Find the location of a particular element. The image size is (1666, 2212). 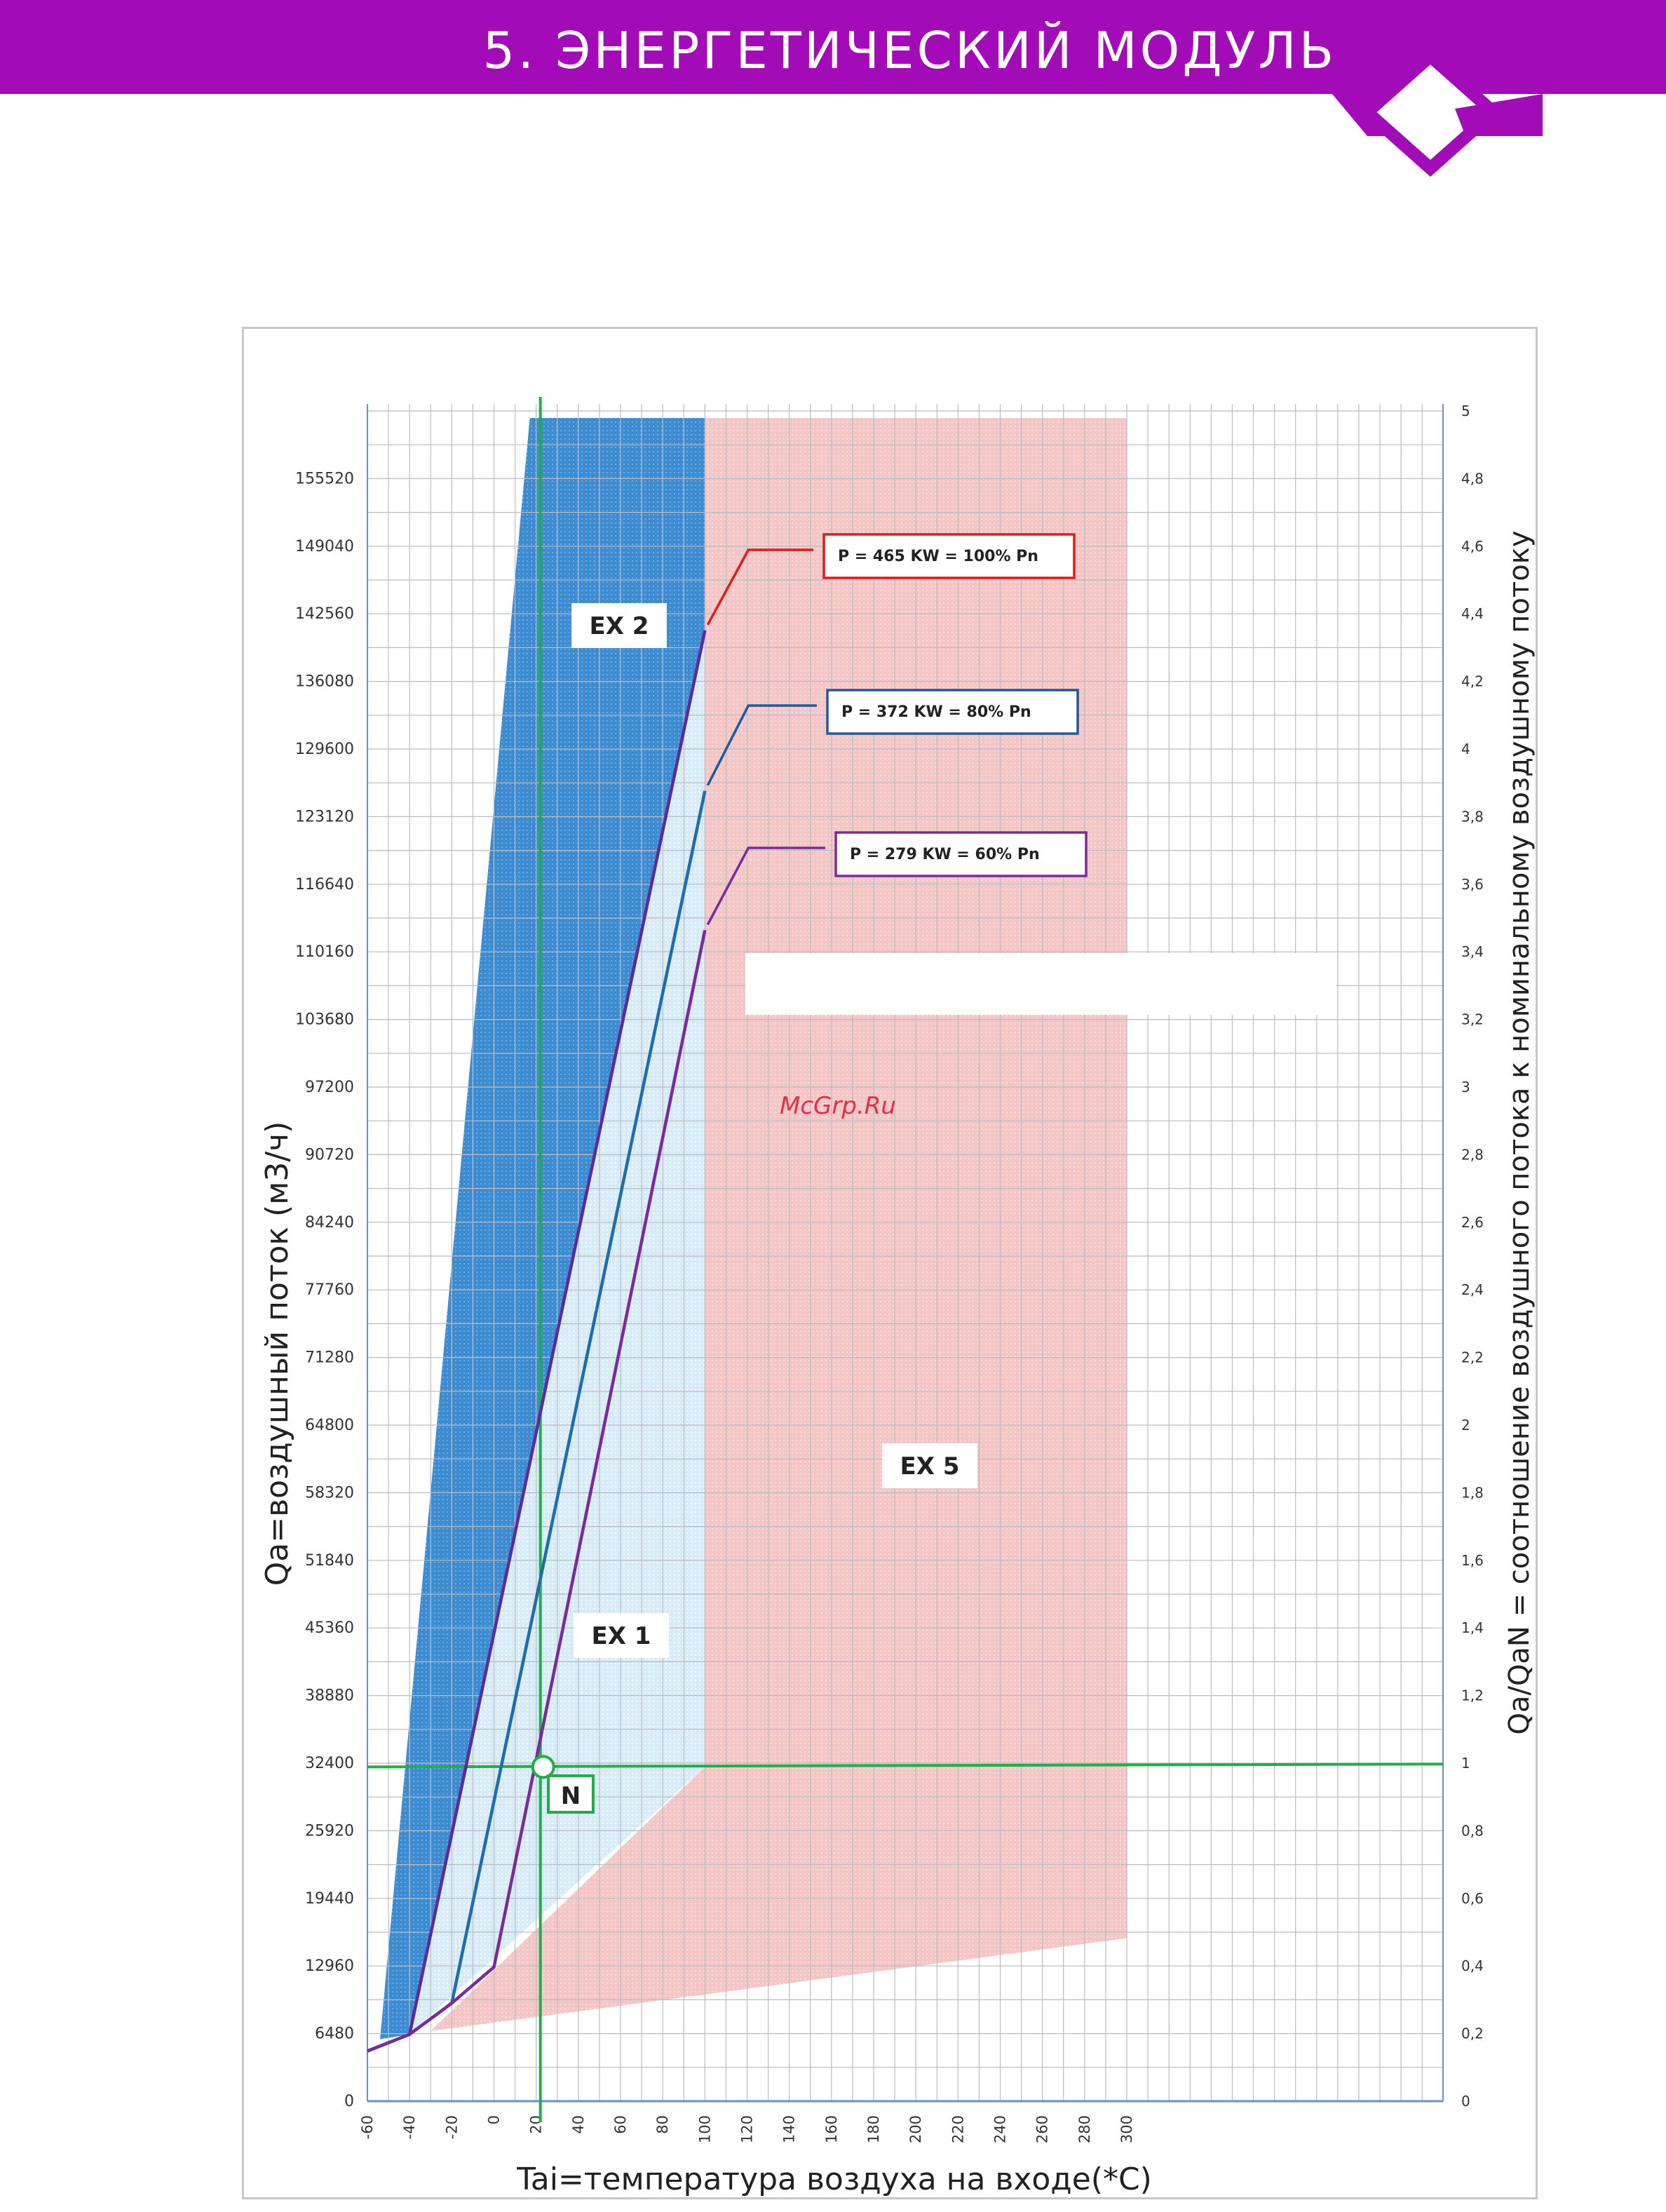

y2-tick-label: 2,8 is located at coordinates (1472, 1155).